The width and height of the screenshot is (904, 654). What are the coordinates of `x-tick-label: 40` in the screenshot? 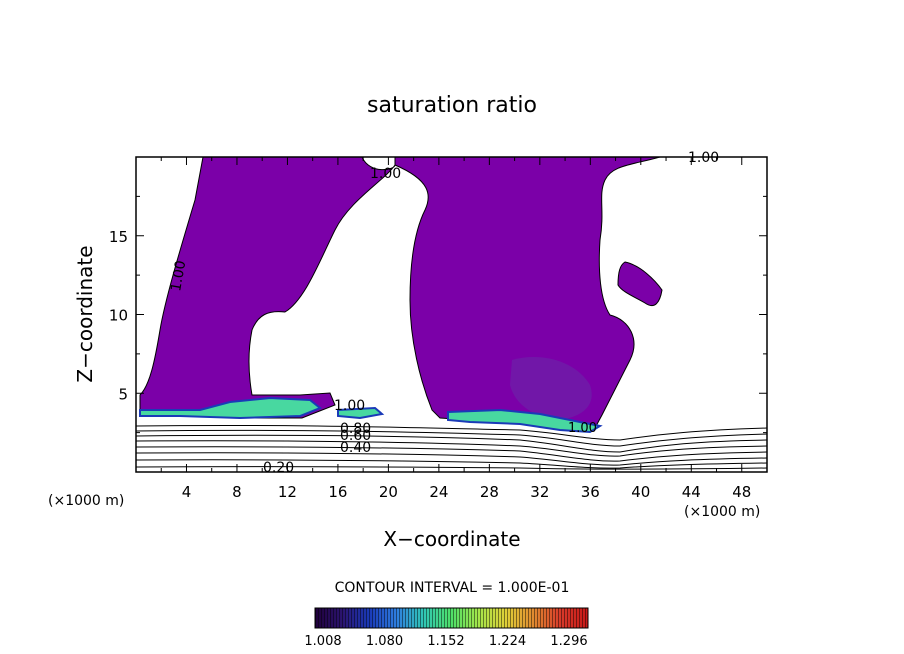 It's located at (640, 492).